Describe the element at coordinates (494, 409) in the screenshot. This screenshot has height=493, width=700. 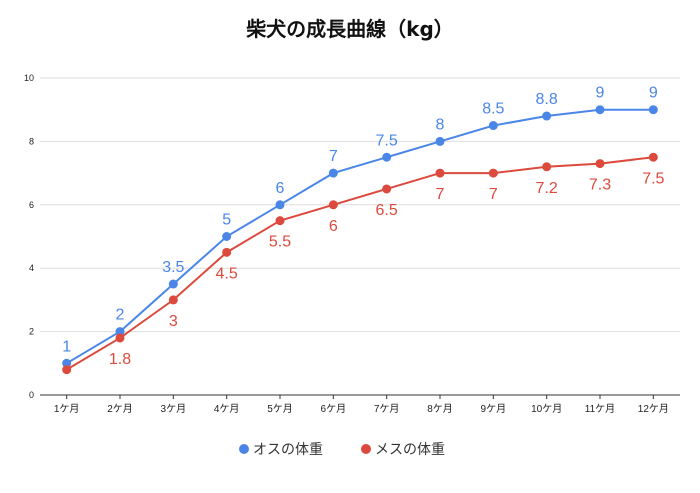
I see `x-tick-label: 9ケ月` at that location.